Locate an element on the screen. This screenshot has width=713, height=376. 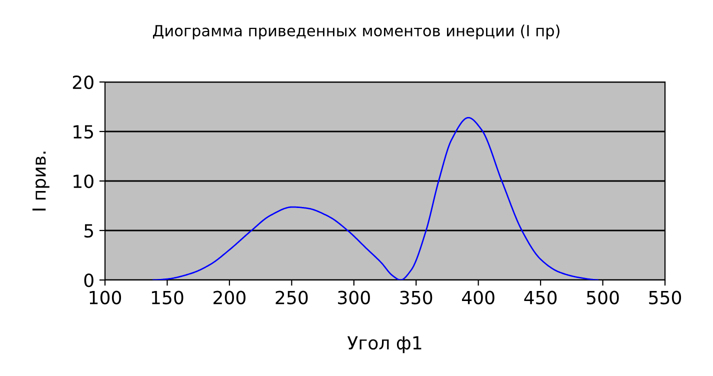
x-tick-label: 400 is located at coordinates (478, 297).